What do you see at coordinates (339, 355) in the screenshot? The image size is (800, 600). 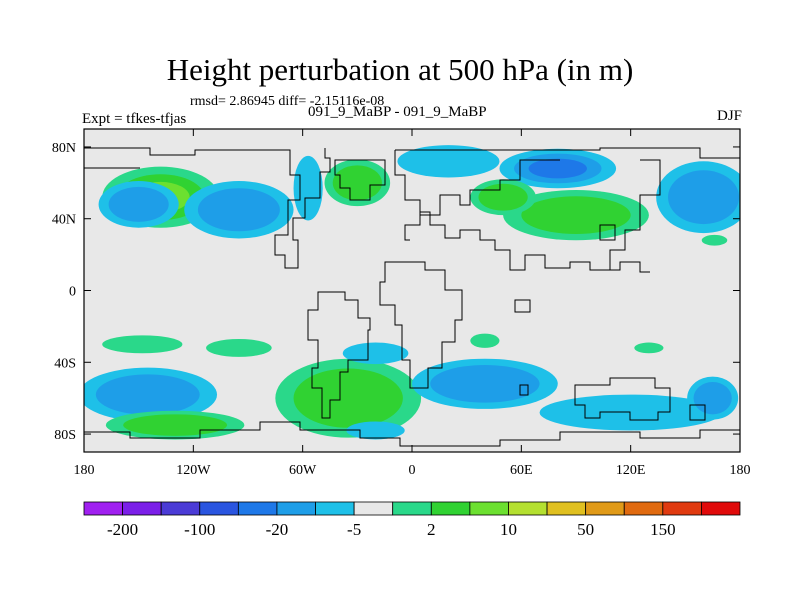 I see `coastline-south-america` at bounding box center [339, 355].